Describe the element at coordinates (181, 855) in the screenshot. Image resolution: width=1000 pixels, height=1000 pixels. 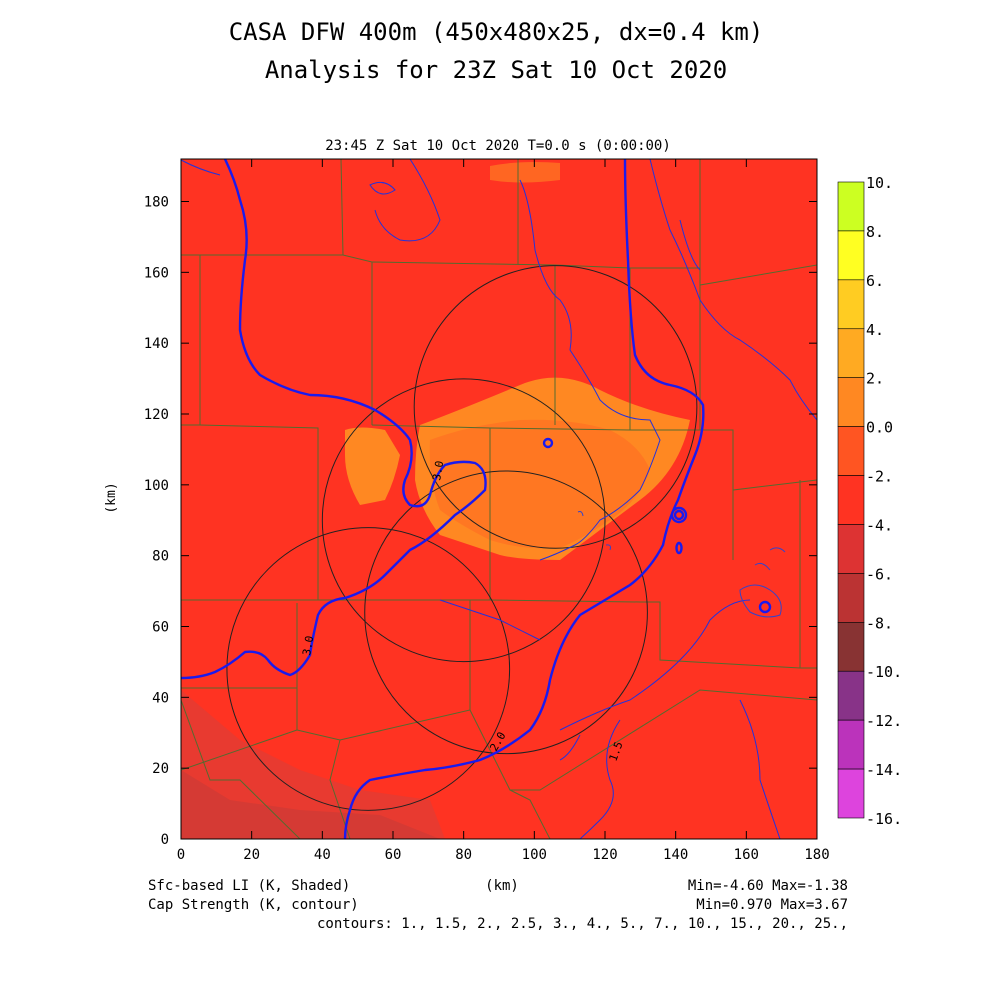
I see `x-tick-label: 0` at that location.